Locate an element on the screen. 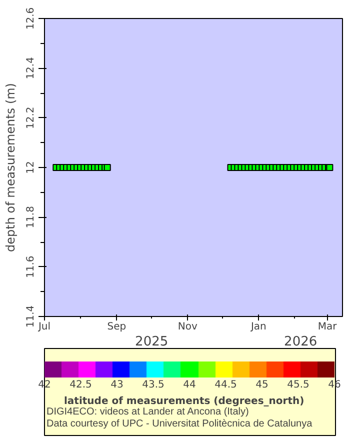 Image resolution: width=360 pixels, height=440 pixels. color-bar-label: 45 is located at coordinates (262, 385).